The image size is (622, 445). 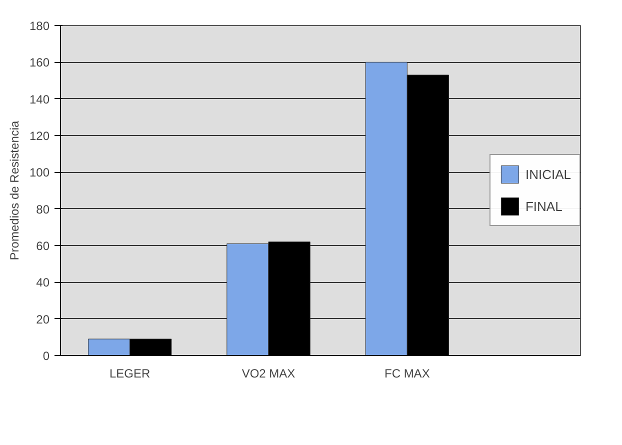 What do you see at coordinates (130, 373) in the screenshot?
I see `x-tick-label: LEGER` at bounding box center [130, 373].